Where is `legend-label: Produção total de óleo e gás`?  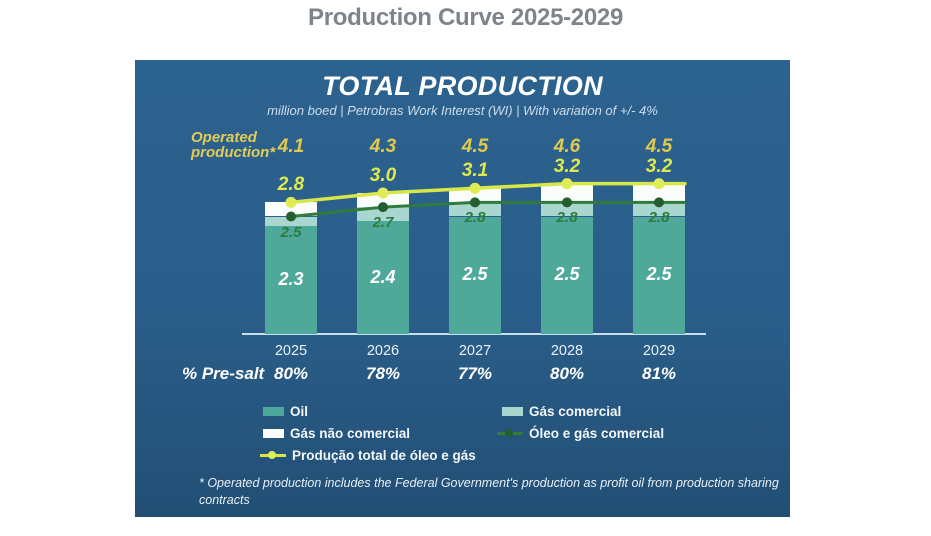 legend-label: Produção total de óleo e gás is located at coordinates (384, 455).